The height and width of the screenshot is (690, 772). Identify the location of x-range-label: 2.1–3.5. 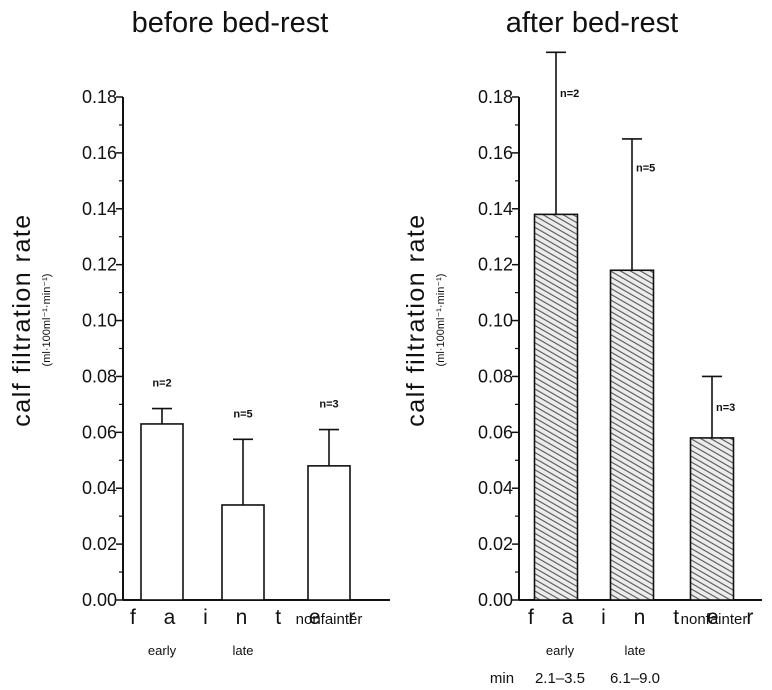
(560, 678).